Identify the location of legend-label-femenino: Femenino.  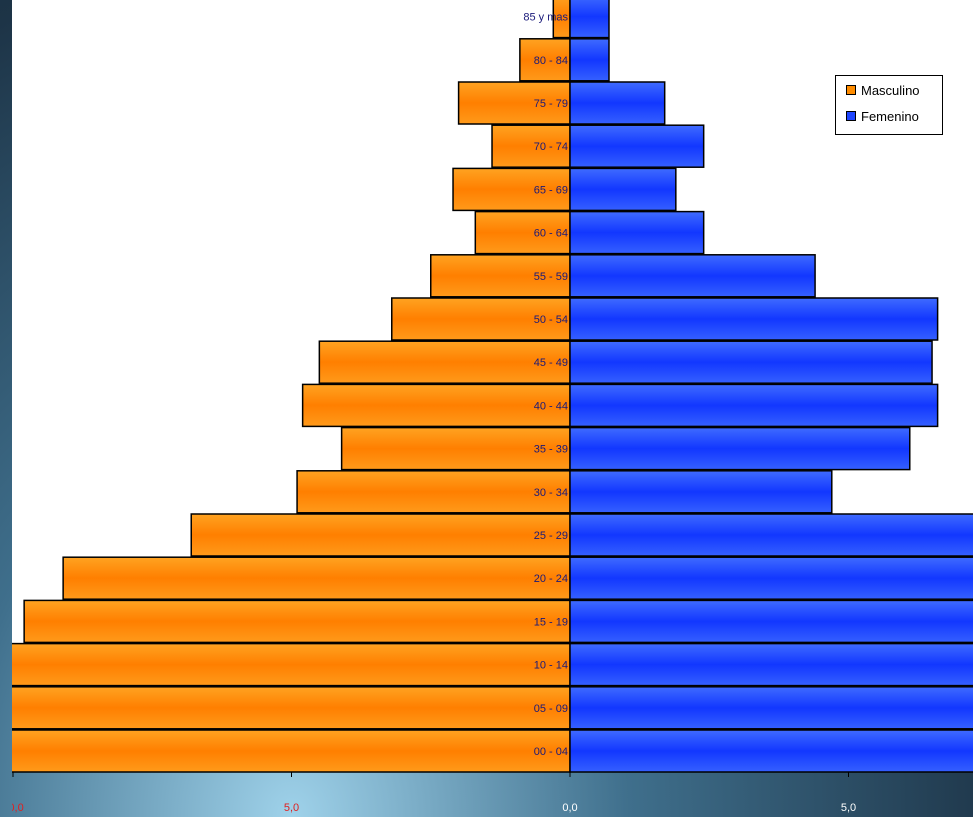
(890, 116).